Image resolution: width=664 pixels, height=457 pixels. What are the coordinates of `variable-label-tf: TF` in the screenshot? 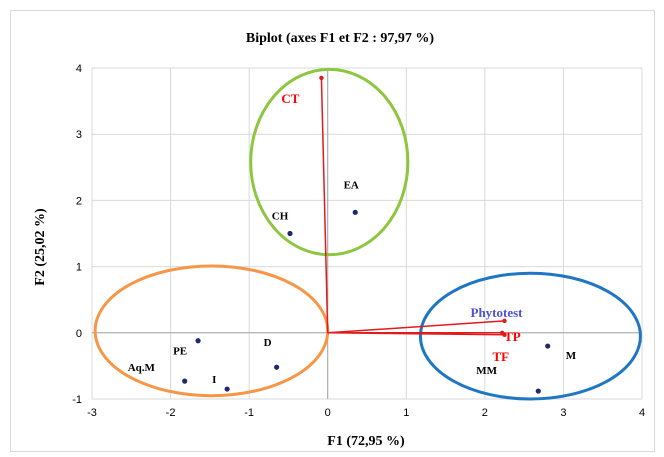 It's located at (501, 356).